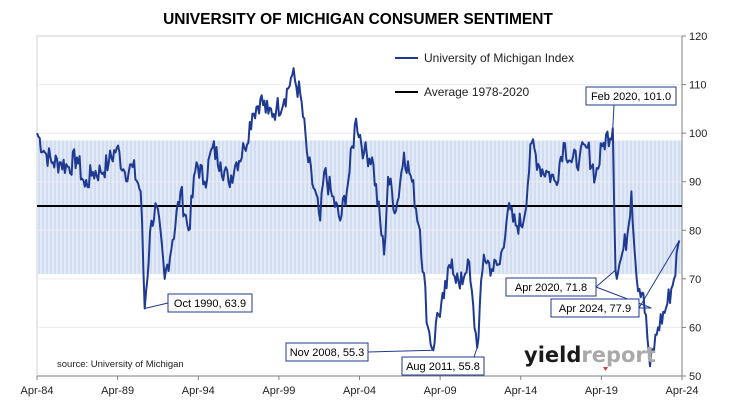  What do you see at coordinates (694, 207) in the screenshot?
I see `y-tick-labels: 50 60 70 80 90 100 110 120` at bounding box center [694, 207].